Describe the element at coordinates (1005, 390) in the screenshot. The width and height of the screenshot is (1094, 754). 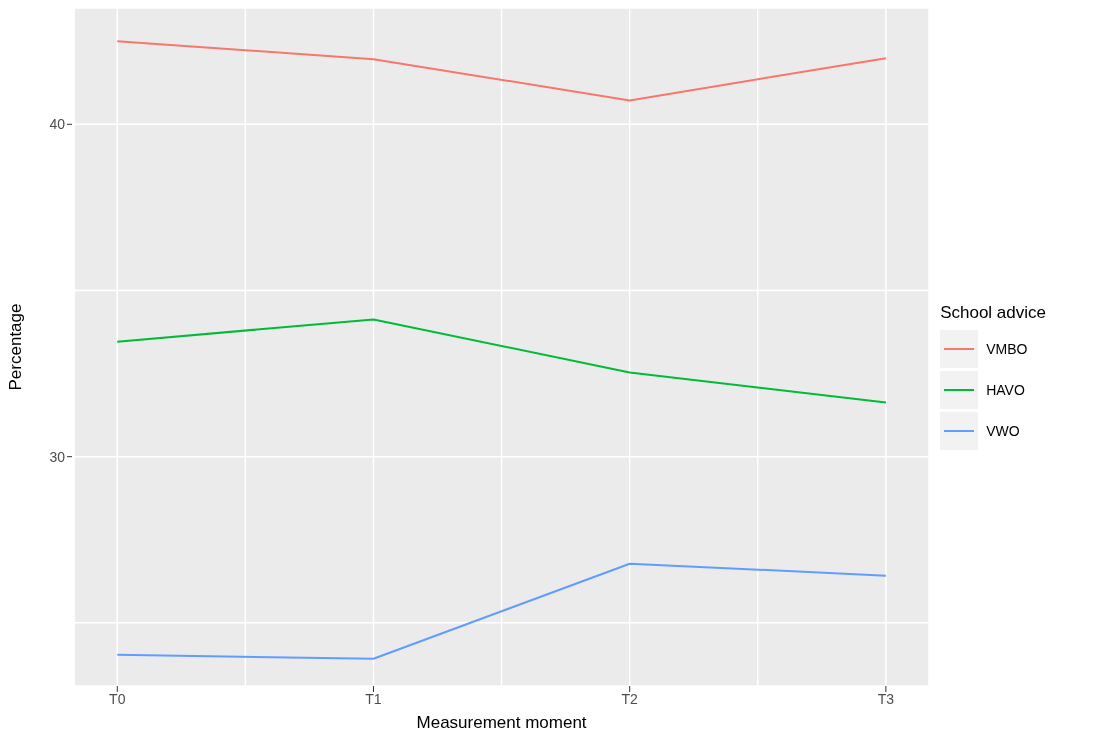
I see `legend-label: HAVO` at that location.